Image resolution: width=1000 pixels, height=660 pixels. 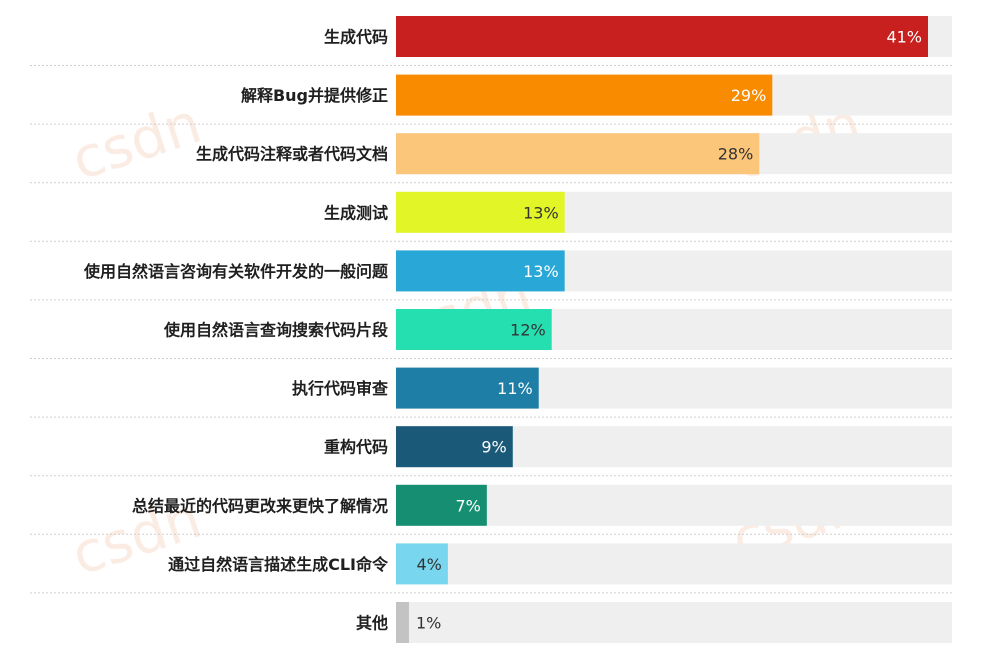 I want to click on value-label: 7%, so click(x=467, y=505).